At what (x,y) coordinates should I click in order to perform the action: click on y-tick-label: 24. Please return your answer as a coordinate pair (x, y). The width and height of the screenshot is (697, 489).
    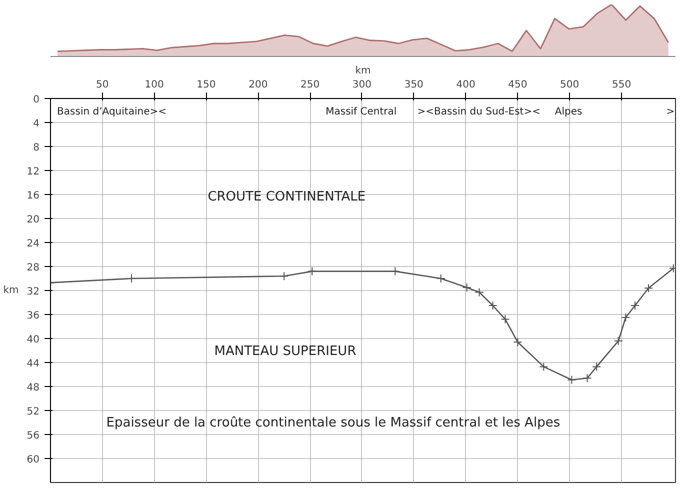
    Looking at the image, I should click on (33, 244).